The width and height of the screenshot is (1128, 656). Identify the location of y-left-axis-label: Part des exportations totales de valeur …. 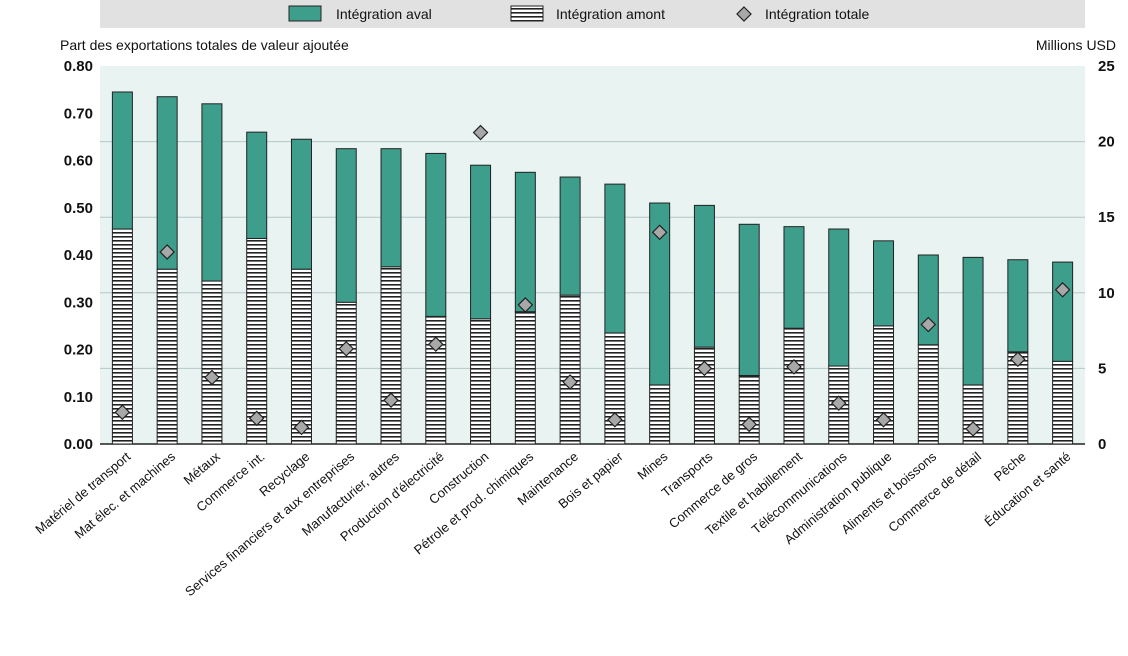
(204, 45).